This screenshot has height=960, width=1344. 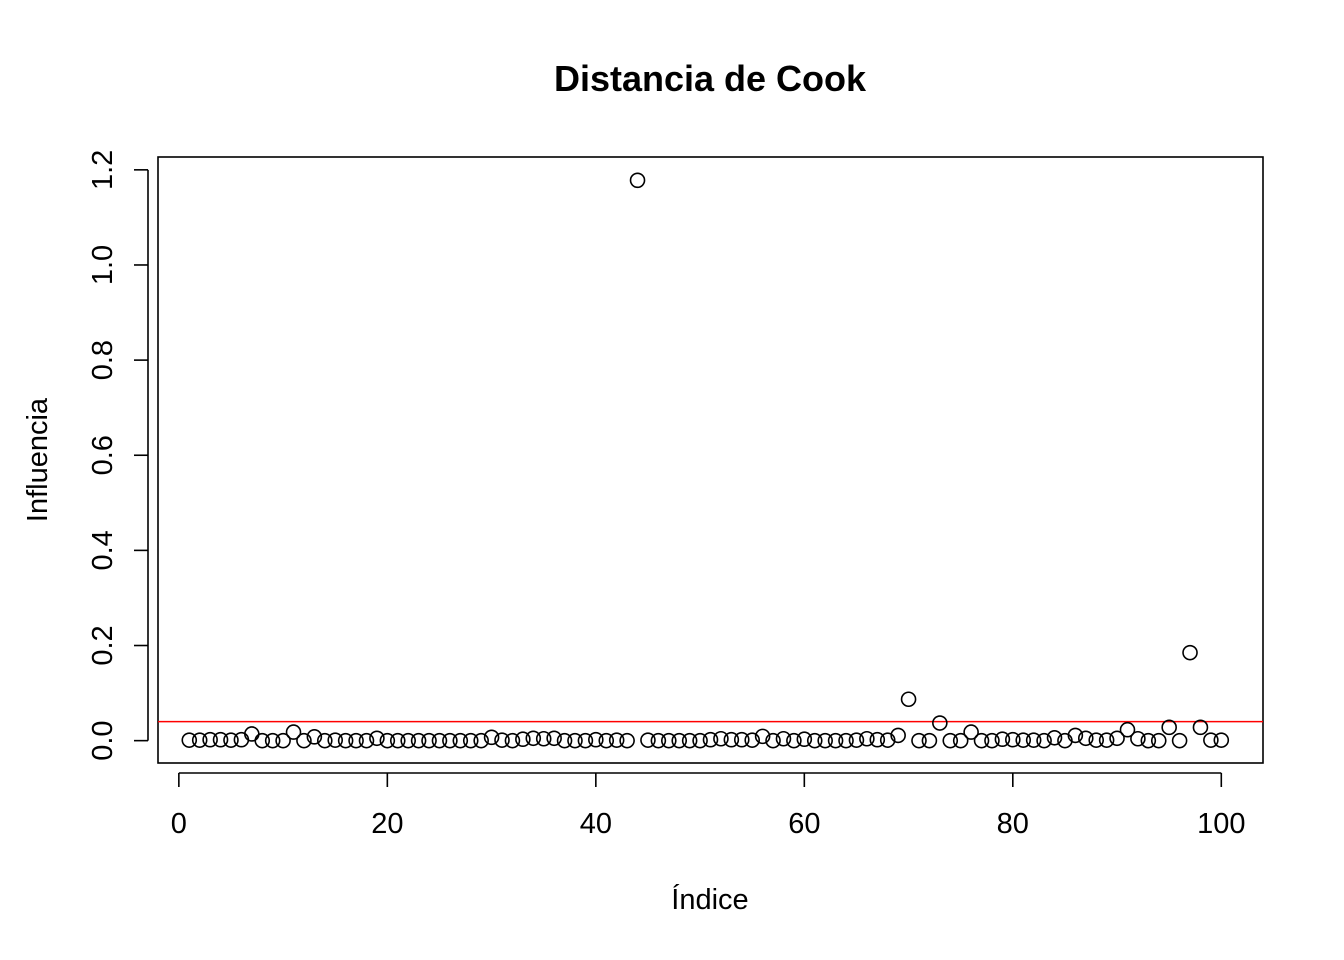 I want to click on x-tick-label: 0, so click(x=179, y=824).